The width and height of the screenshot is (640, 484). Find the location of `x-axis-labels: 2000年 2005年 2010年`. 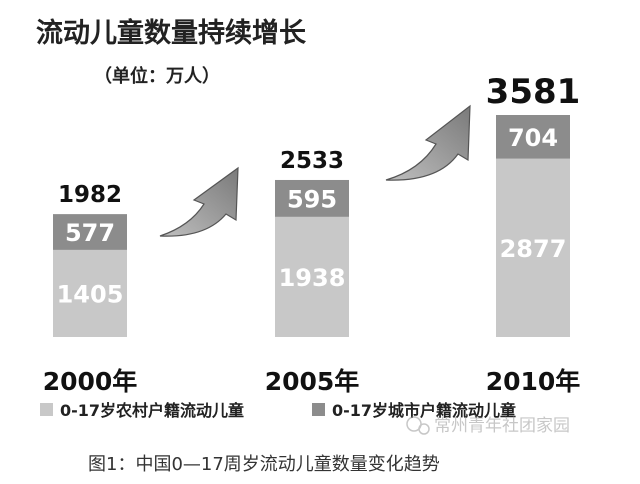

x-axis-labels: 2000年 2005年 2010年 is located at coordinates (312, 381).